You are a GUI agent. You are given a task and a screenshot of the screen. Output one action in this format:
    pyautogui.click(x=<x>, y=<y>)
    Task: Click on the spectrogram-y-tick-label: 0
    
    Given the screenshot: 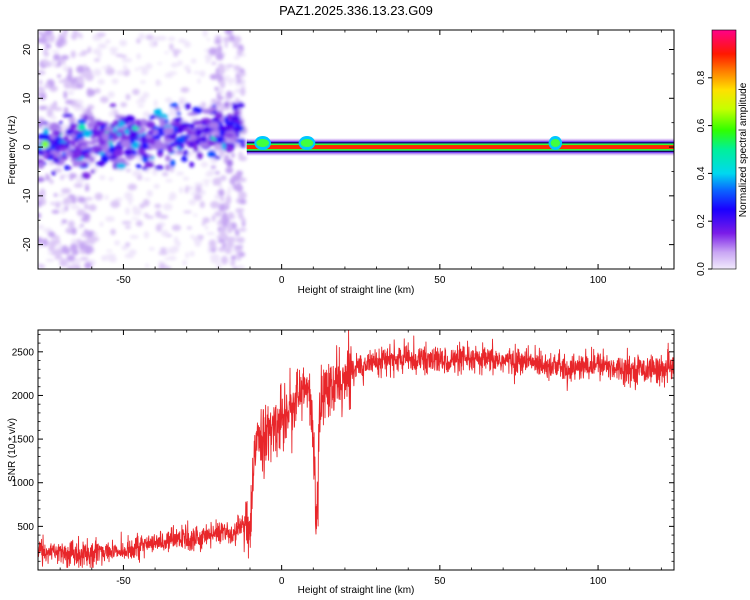 What is the action you would take?
    pyautogui.click(x=27, y=147)
    